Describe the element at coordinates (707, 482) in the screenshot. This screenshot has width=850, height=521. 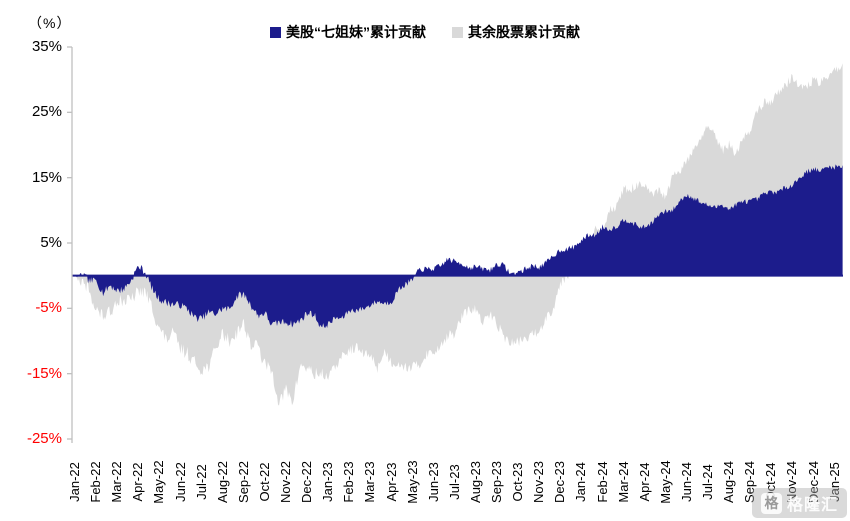
I see `x-tick-label: Jul-24` at that location.